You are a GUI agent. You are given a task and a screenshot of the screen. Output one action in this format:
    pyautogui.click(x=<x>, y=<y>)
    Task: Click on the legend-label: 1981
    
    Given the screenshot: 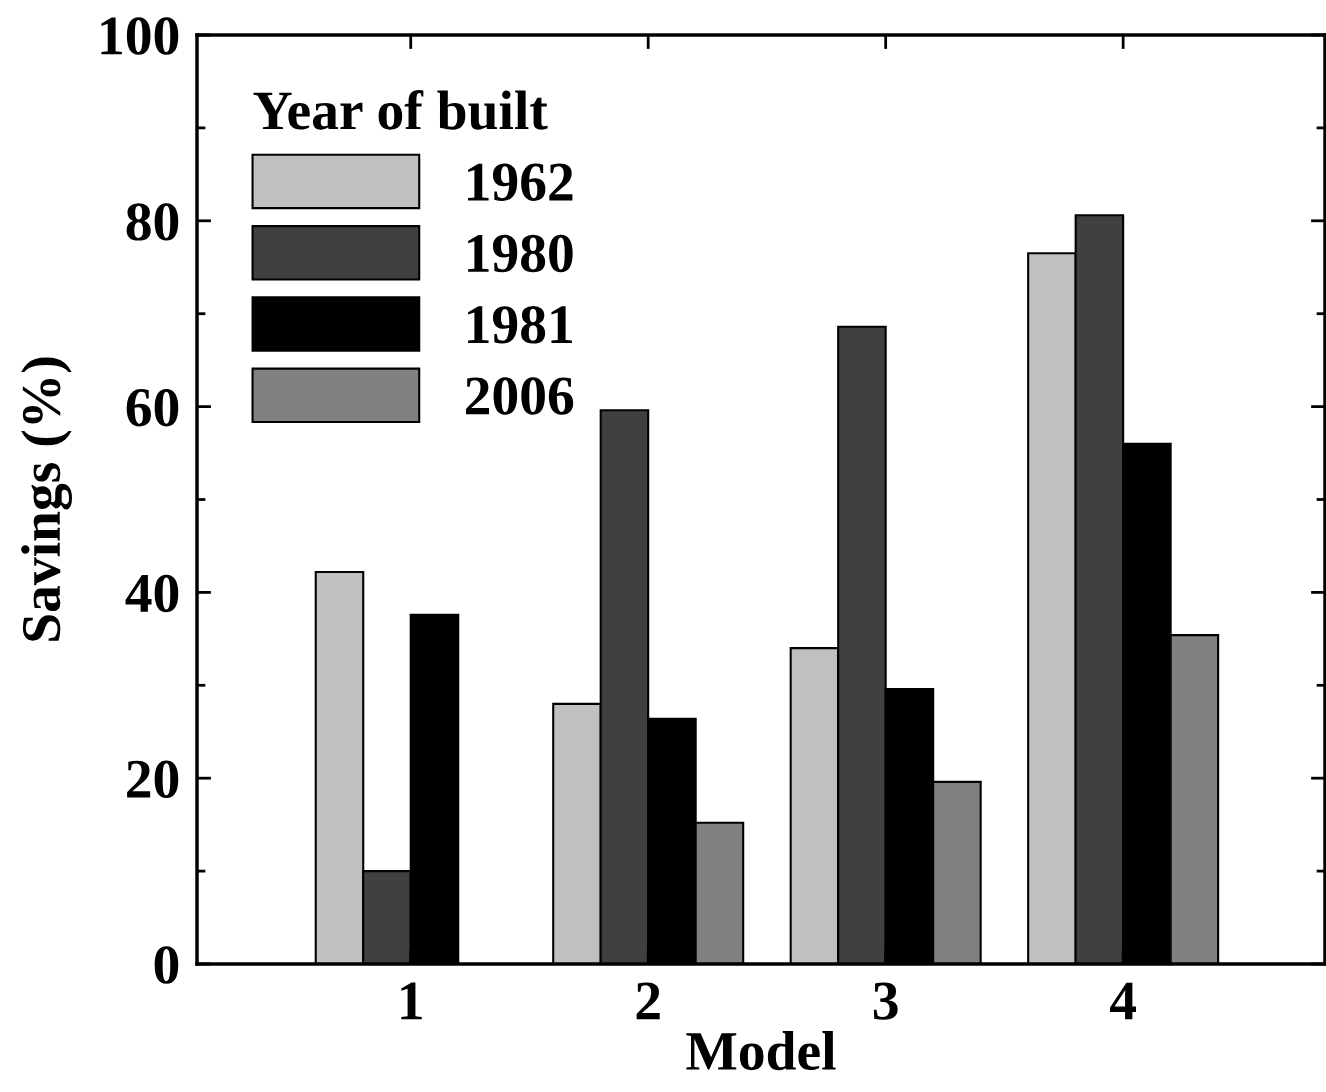 What is the action you would take?
    pyautogui.click(x=520, y=324)
    